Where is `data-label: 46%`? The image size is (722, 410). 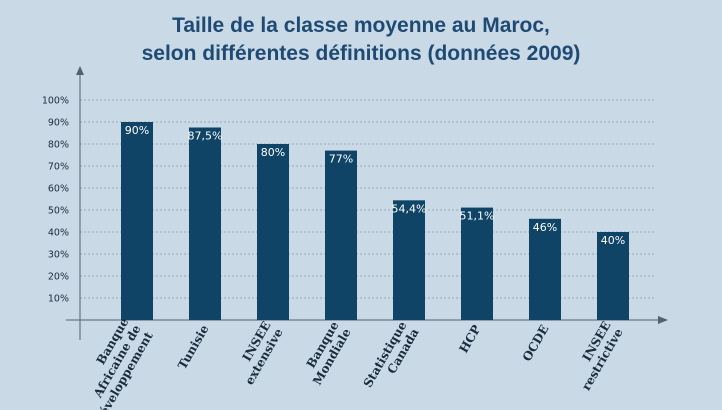
data-label: 46% is located at coordinates (545, 227).